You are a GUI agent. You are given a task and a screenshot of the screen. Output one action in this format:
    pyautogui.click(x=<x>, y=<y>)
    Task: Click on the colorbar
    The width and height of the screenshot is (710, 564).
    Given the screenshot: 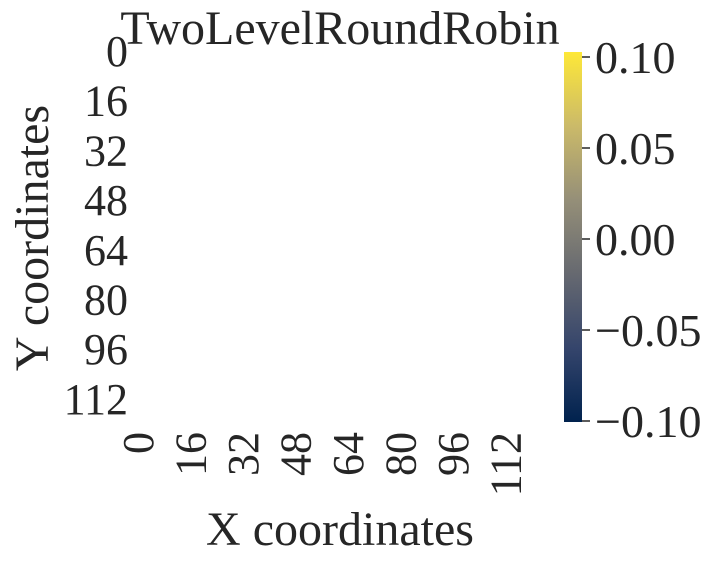 What is the action you would take?
    pyautogui.click(x=573, y=237)
    